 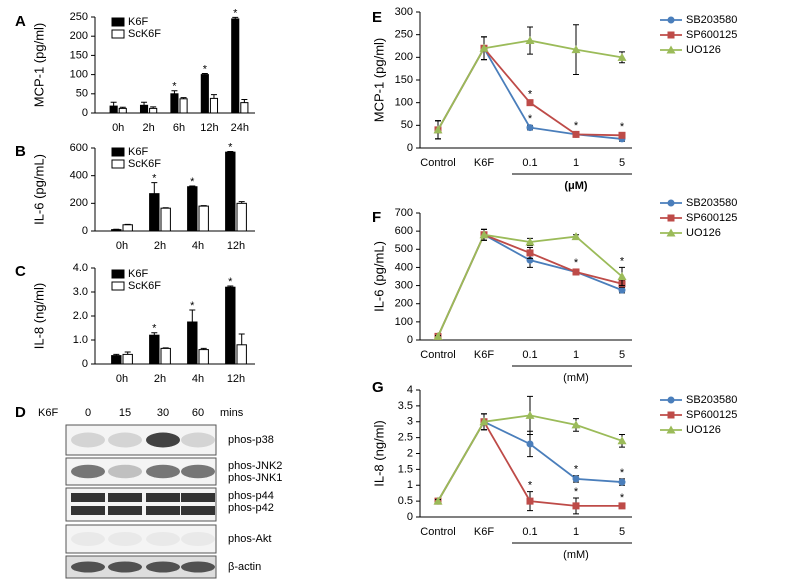 I want to click on blot-time: 60, so click(x=198, y=413).